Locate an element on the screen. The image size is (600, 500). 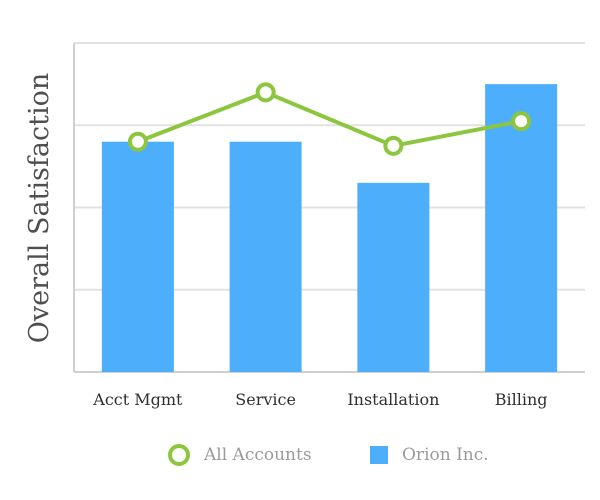
line-series is located at coordinates (329, 119).